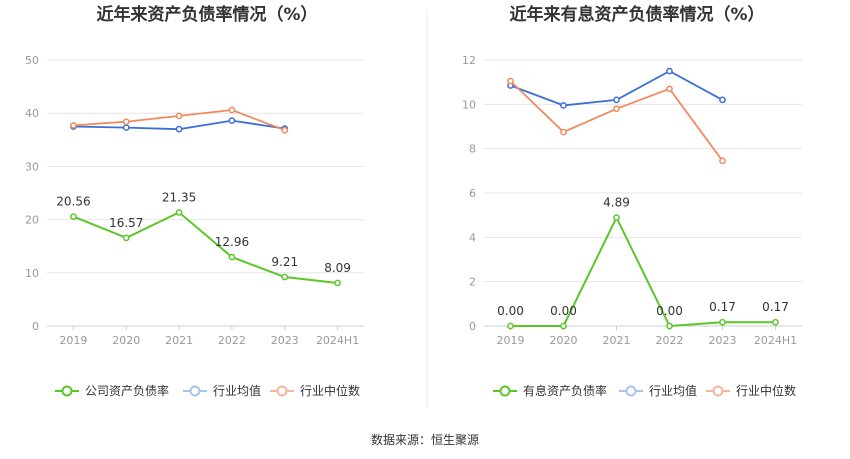  I want to click on data-label: 16.57, so click(126, 223).